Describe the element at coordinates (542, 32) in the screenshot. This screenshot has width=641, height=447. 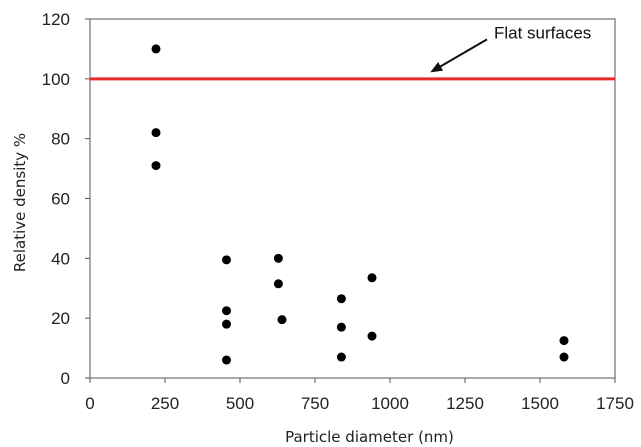
I see `annotation-flat-surfaces: Flat surfaces` at that location.